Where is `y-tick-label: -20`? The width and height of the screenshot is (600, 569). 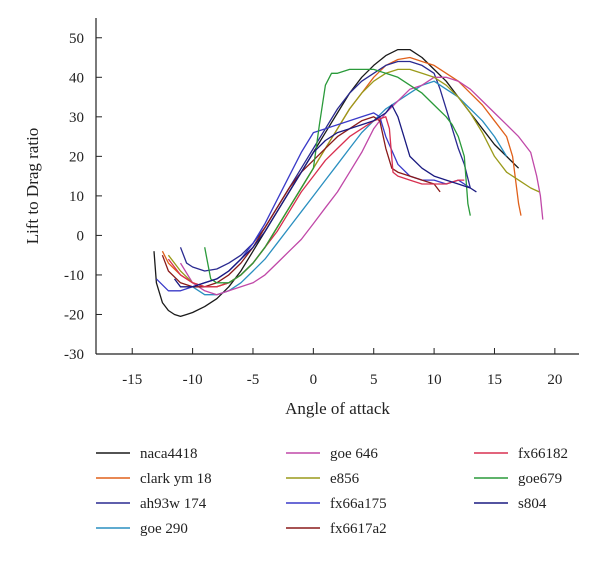 y-tick-label: -20 is located at coordinates (74, 315).